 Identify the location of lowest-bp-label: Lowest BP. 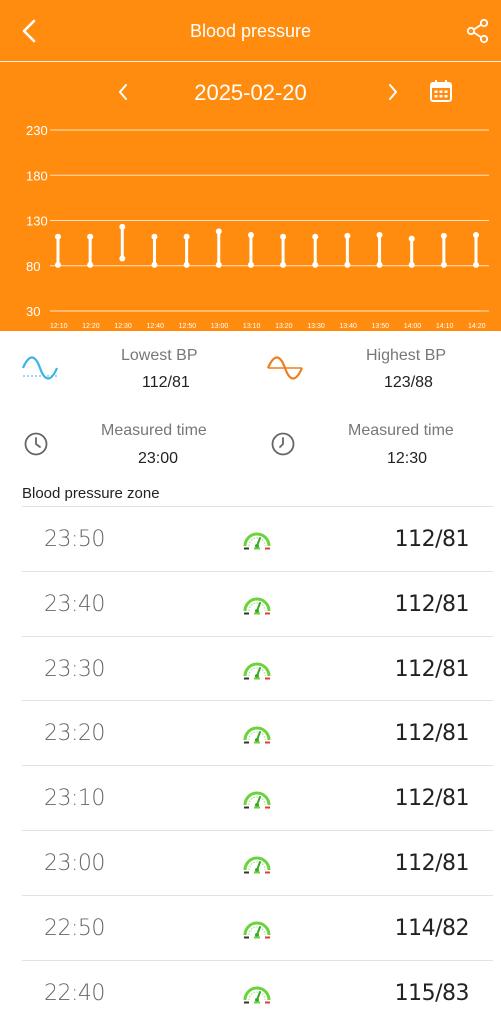
(159, 355).